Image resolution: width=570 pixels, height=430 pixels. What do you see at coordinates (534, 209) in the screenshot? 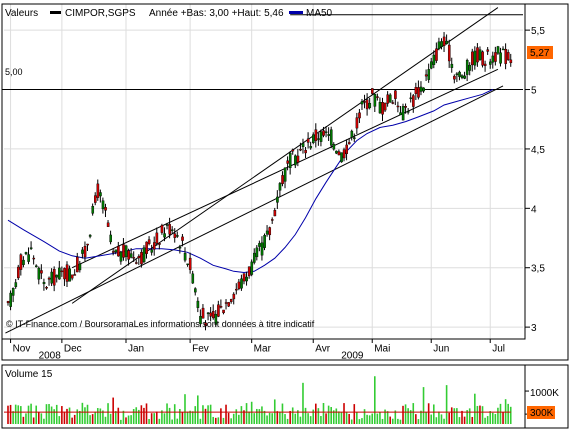
I see `y-tick-label: 4` at bounding box center [534, 209].